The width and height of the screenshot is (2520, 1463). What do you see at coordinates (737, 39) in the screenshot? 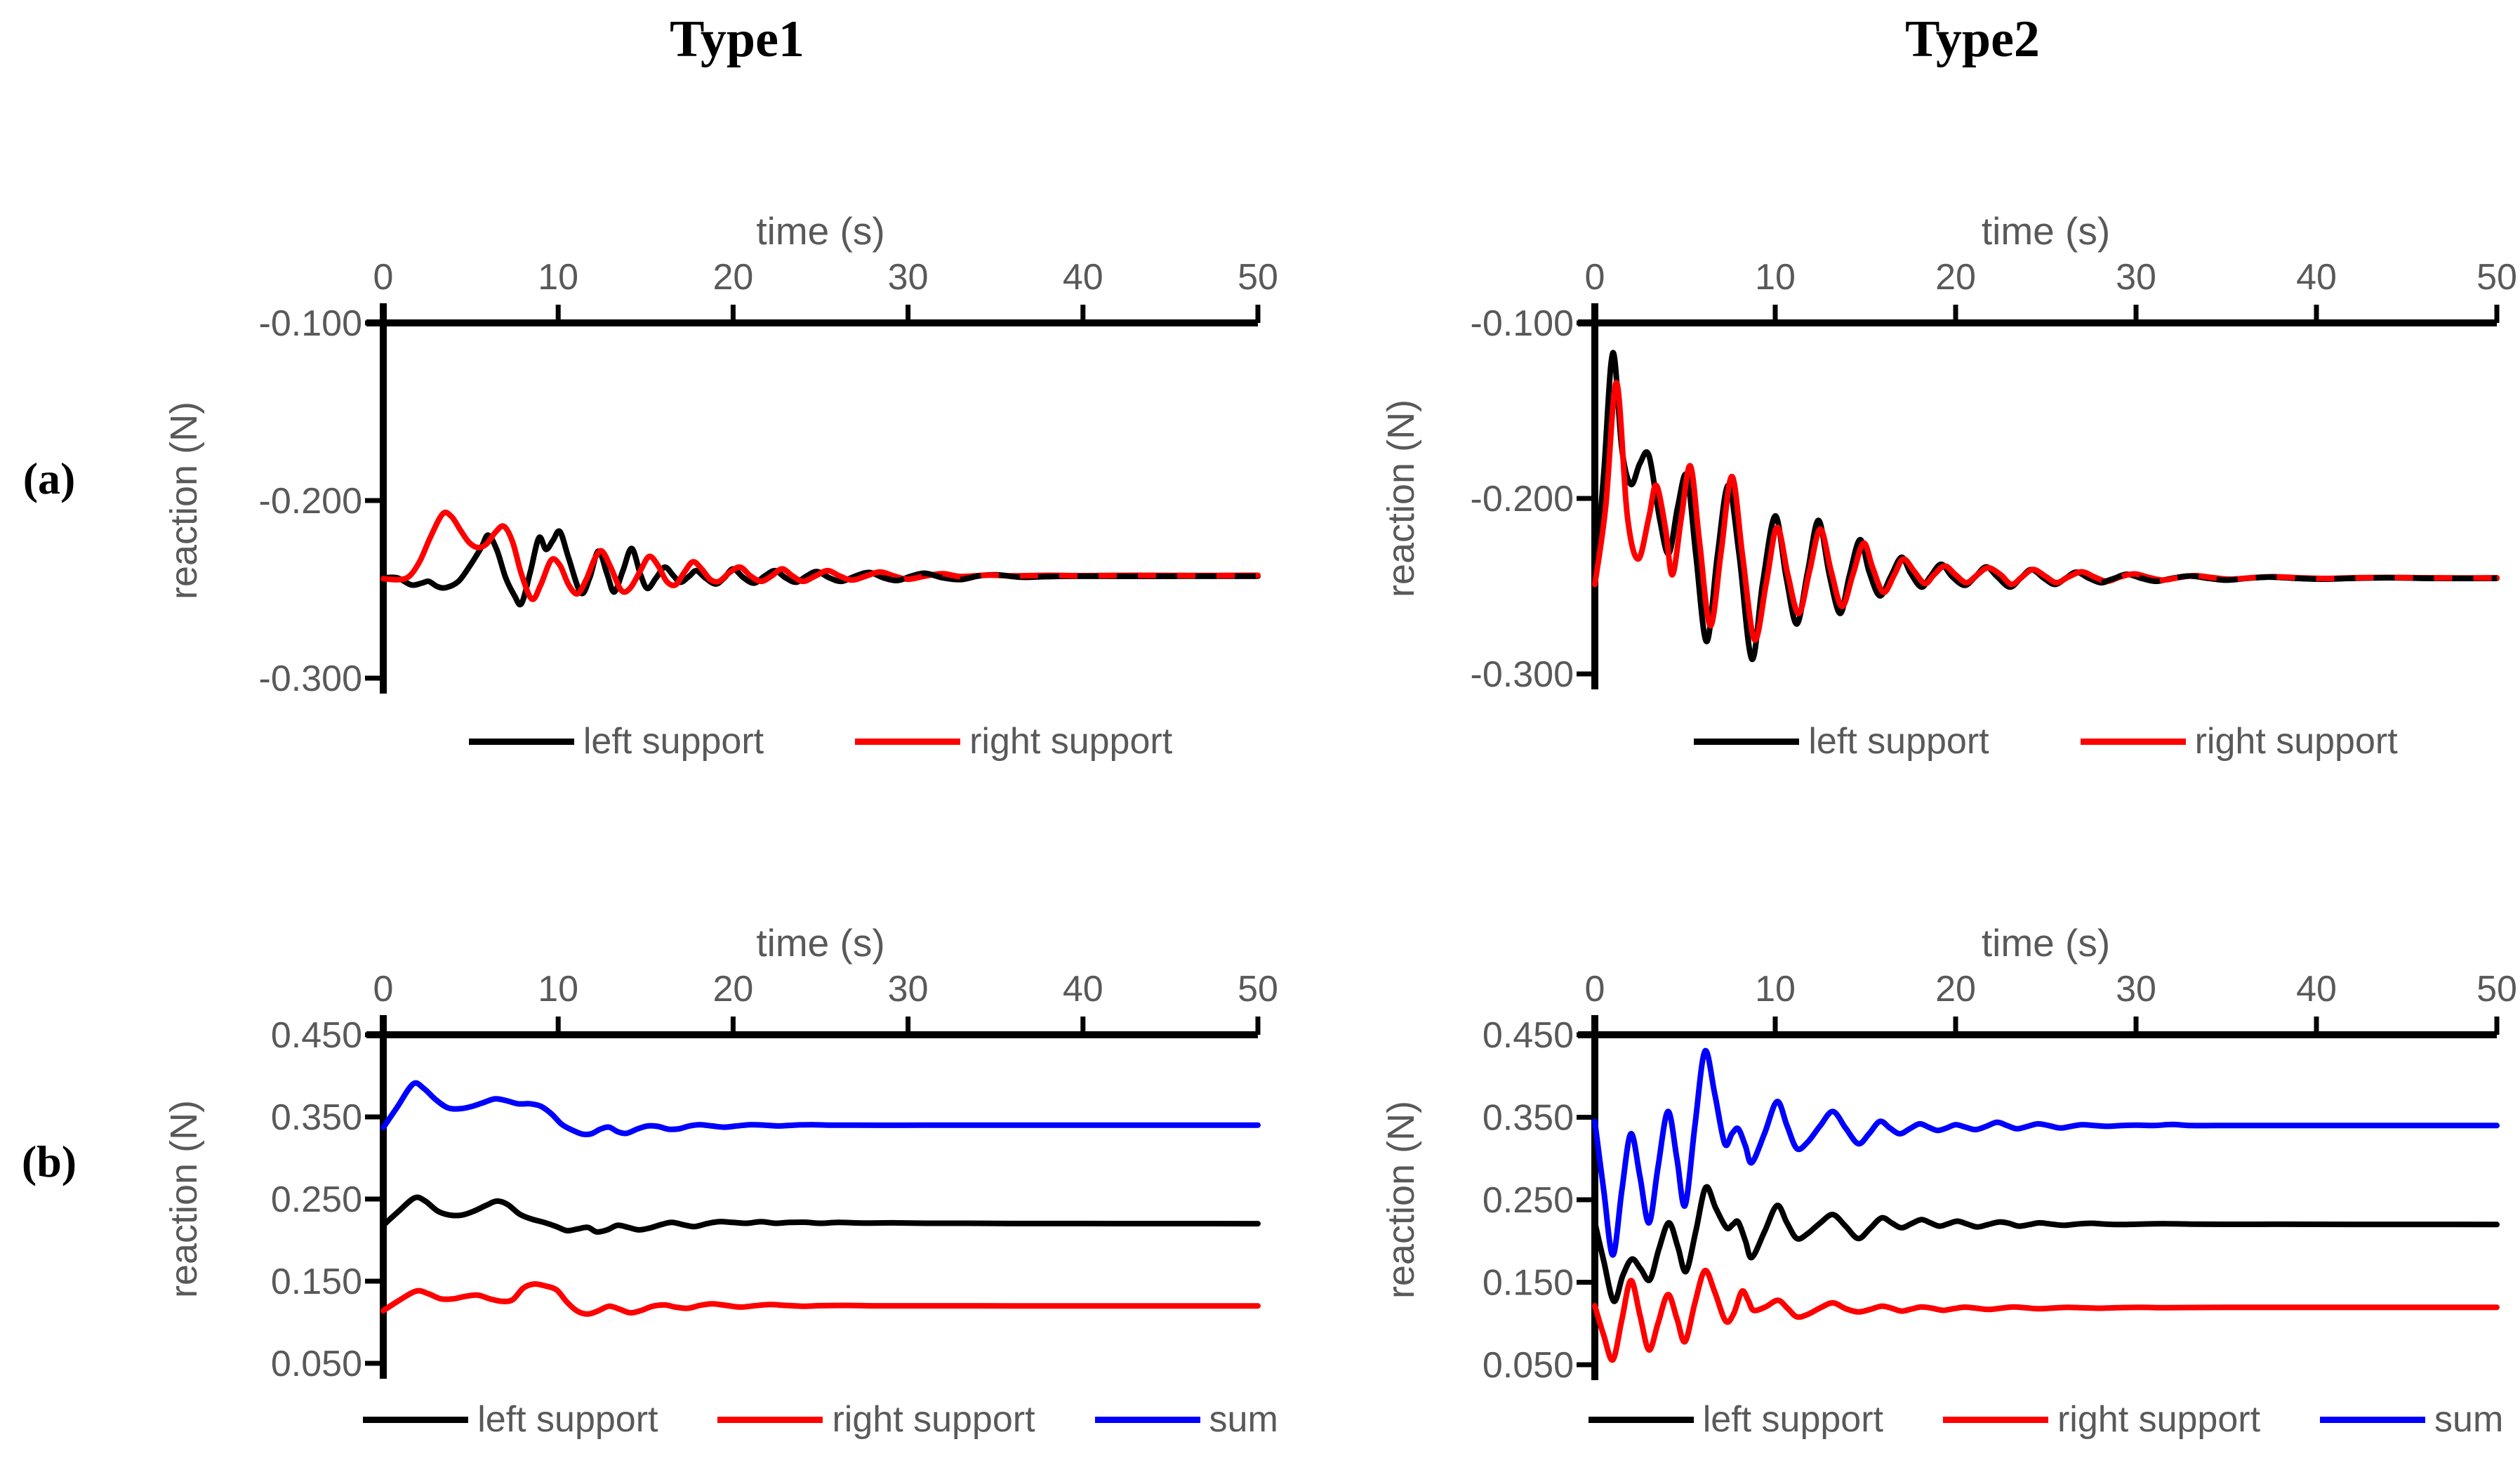
I see `column-title-type1: Type1` at bounding box center [737, 39].